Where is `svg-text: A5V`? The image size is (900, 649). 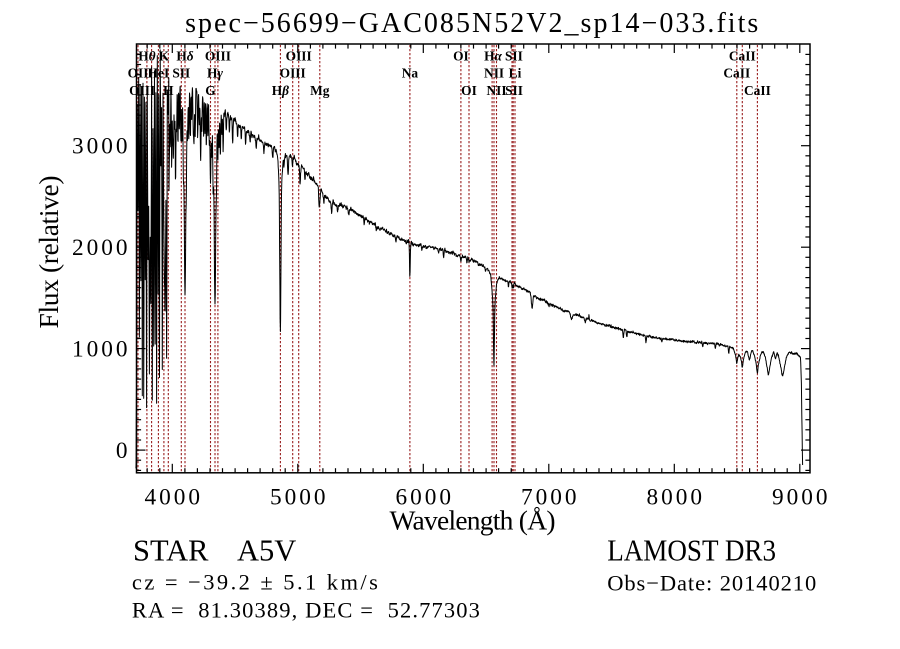 svg-text: A5V is located at coordinates (266, 551).